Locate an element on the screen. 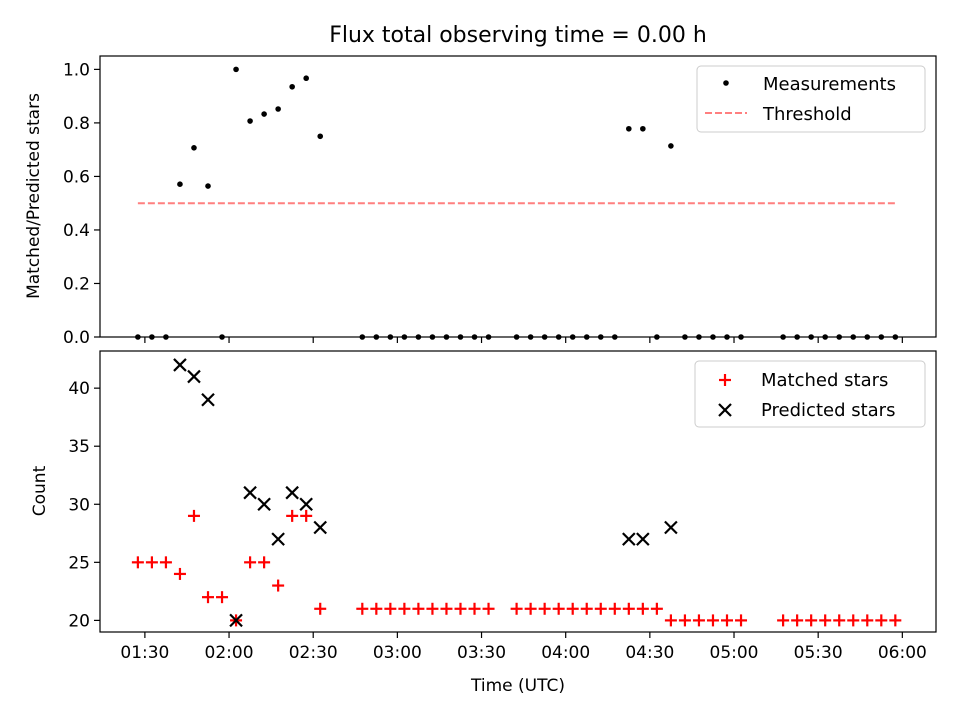 The image size is (960, 720). x-tick-label: 02:30 is located at coordinates (313, 653).